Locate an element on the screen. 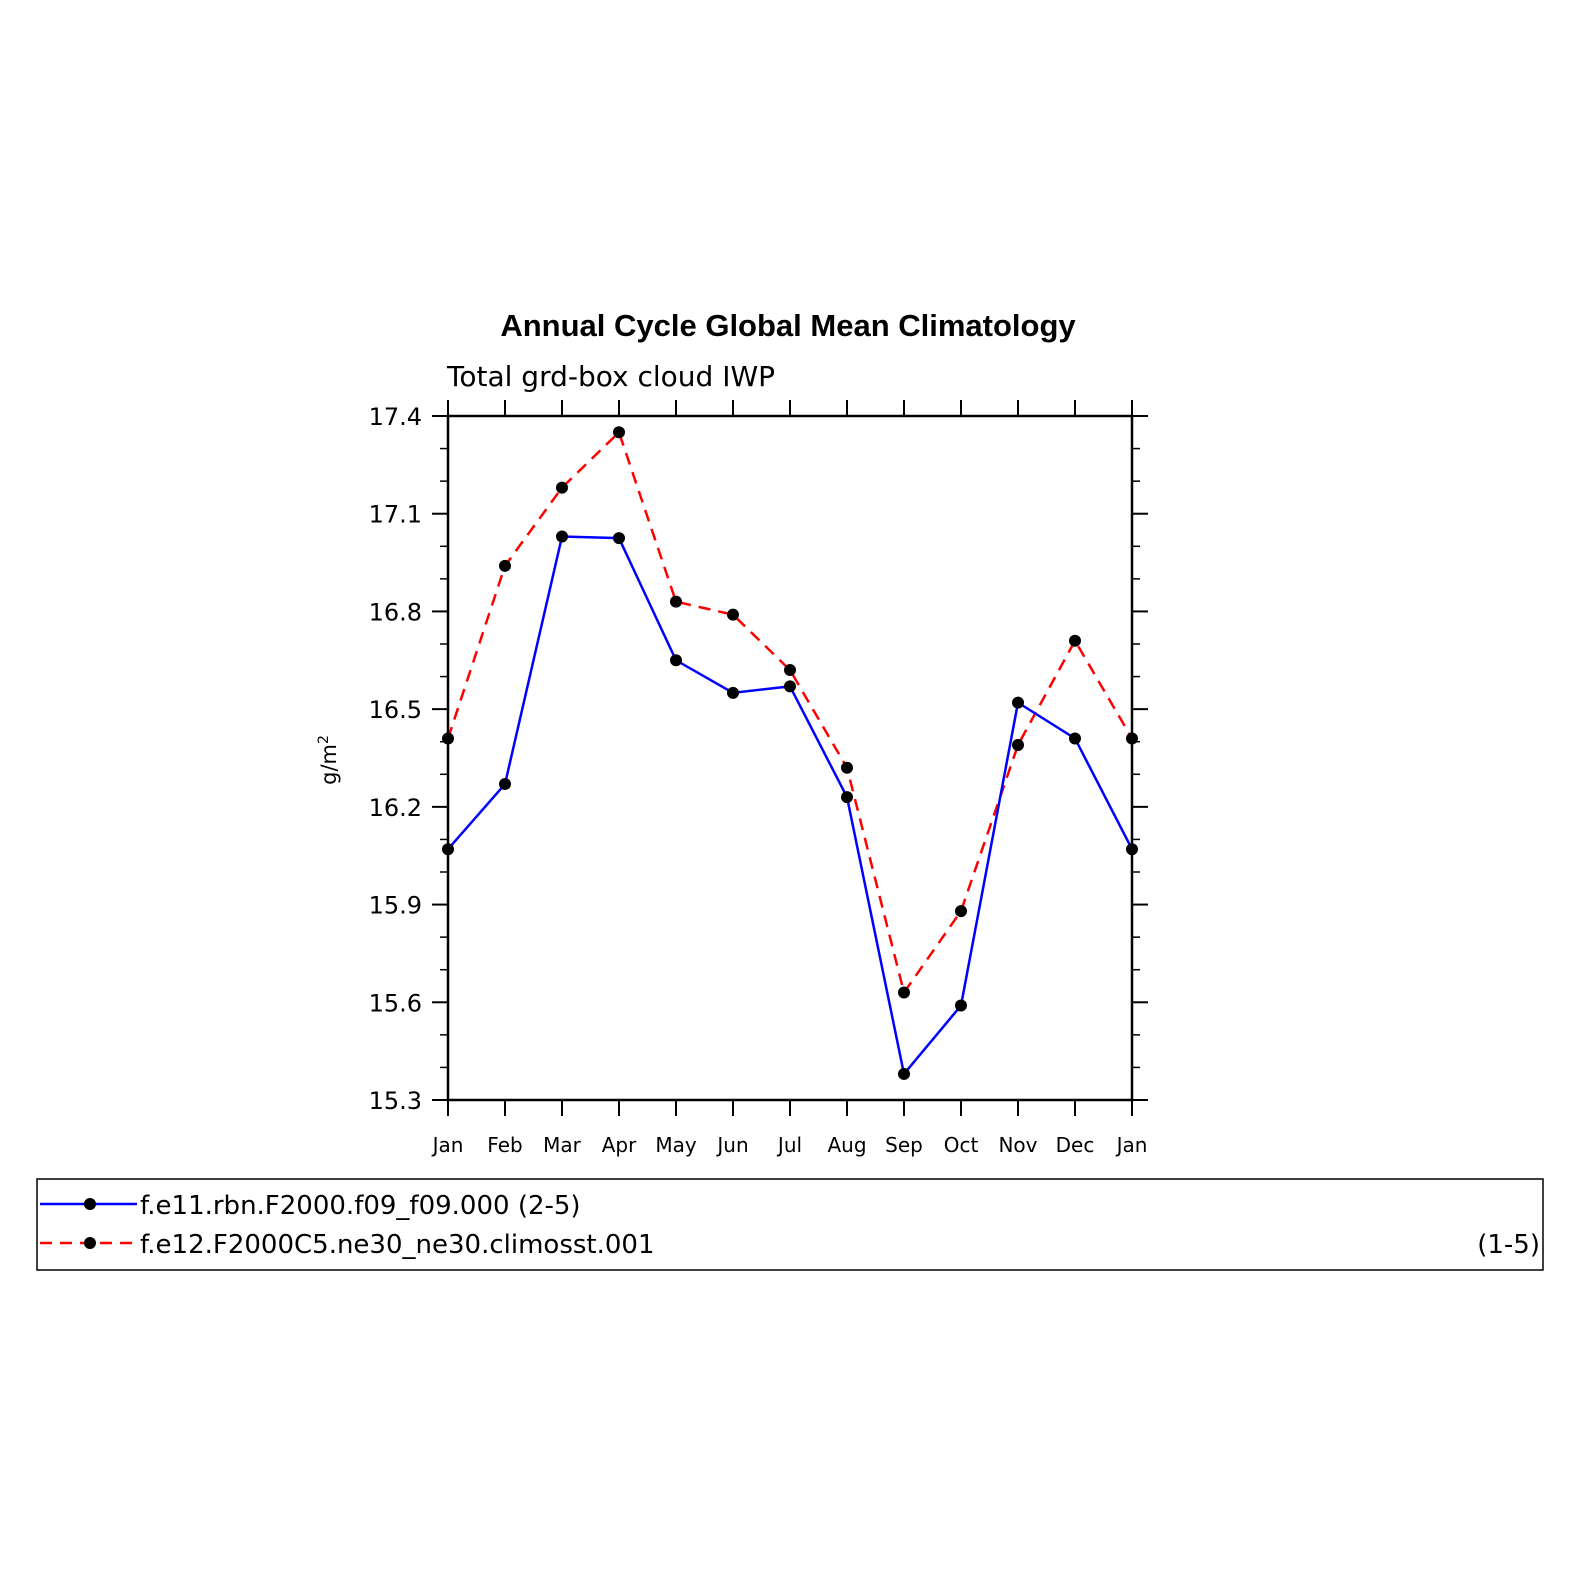 The image size is (1575, 1575). x-tick-label: Apr is located at coordinates (619, 1145).